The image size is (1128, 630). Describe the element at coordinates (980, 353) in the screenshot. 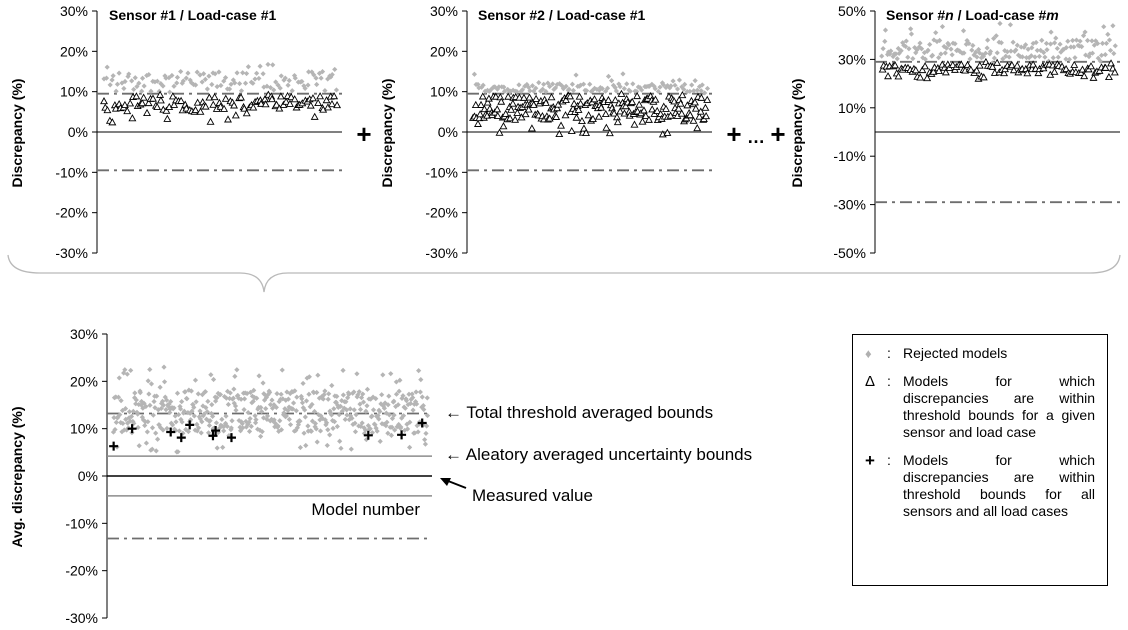

I see `legend-item-rejected: ♦ : Rejected models` at that location.